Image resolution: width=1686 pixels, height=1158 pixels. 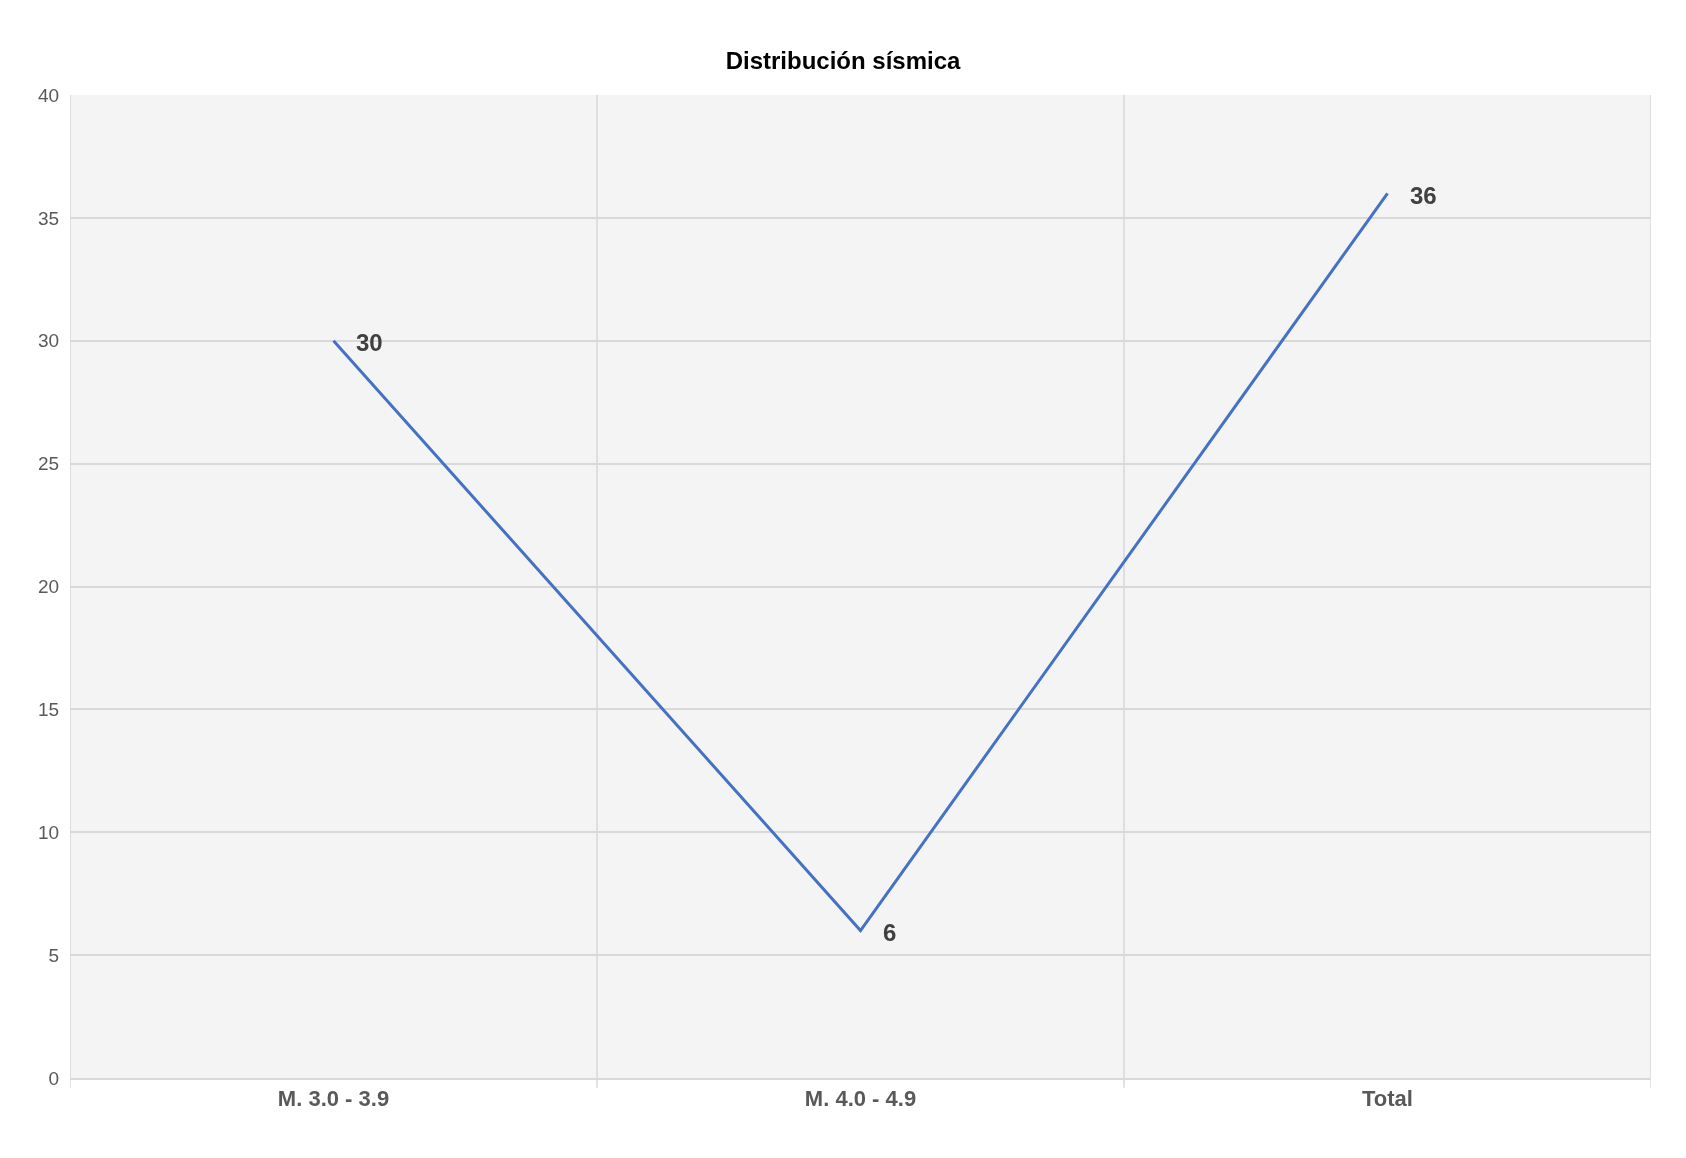 What do you see at coordinates (49, 464) in the screenshot?
I see `y-tick-label: 25` at bounding box center [49, 464].